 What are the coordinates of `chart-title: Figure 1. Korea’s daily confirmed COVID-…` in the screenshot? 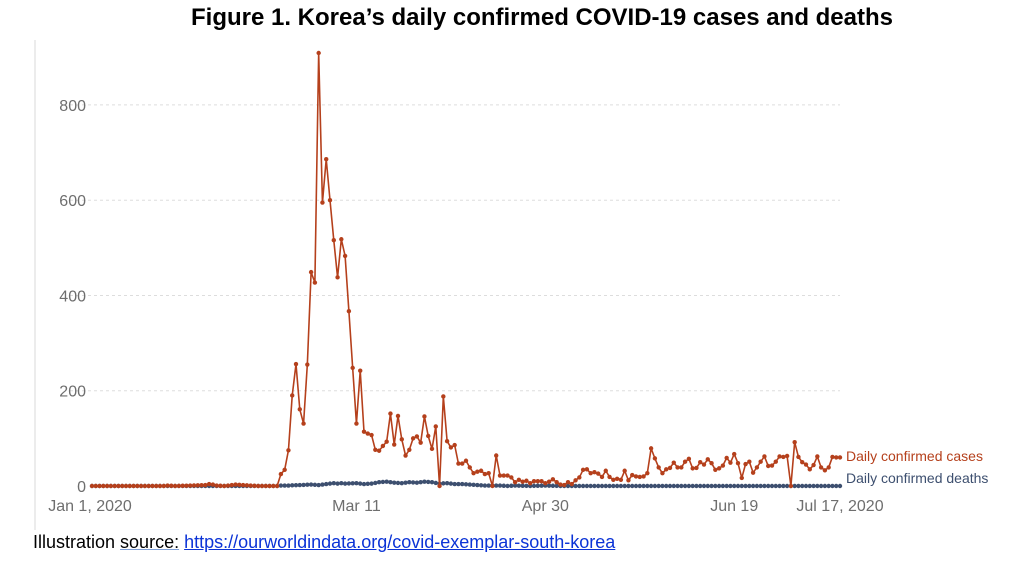 It's located at (541, 17).